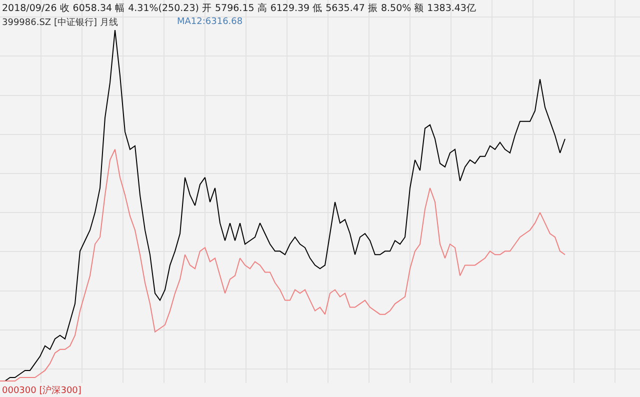 Image resolution: width=640 pixels, height=397 pixels. Describe the element at coordinates (42, 390) in the screenshot. I see `series-label: 000300 [沪深300]` at that location.